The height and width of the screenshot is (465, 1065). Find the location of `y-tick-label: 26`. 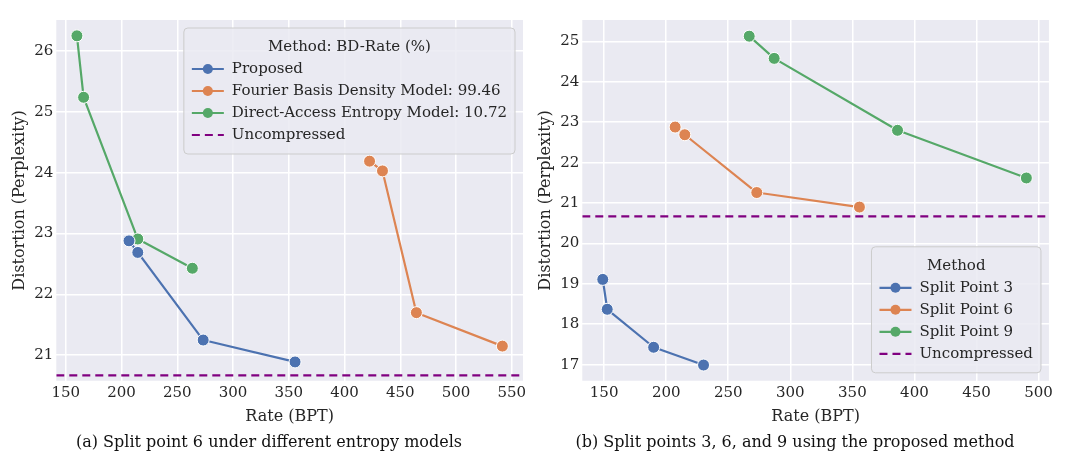

y-tick-label: 26 is located at coordinates (44, 49).